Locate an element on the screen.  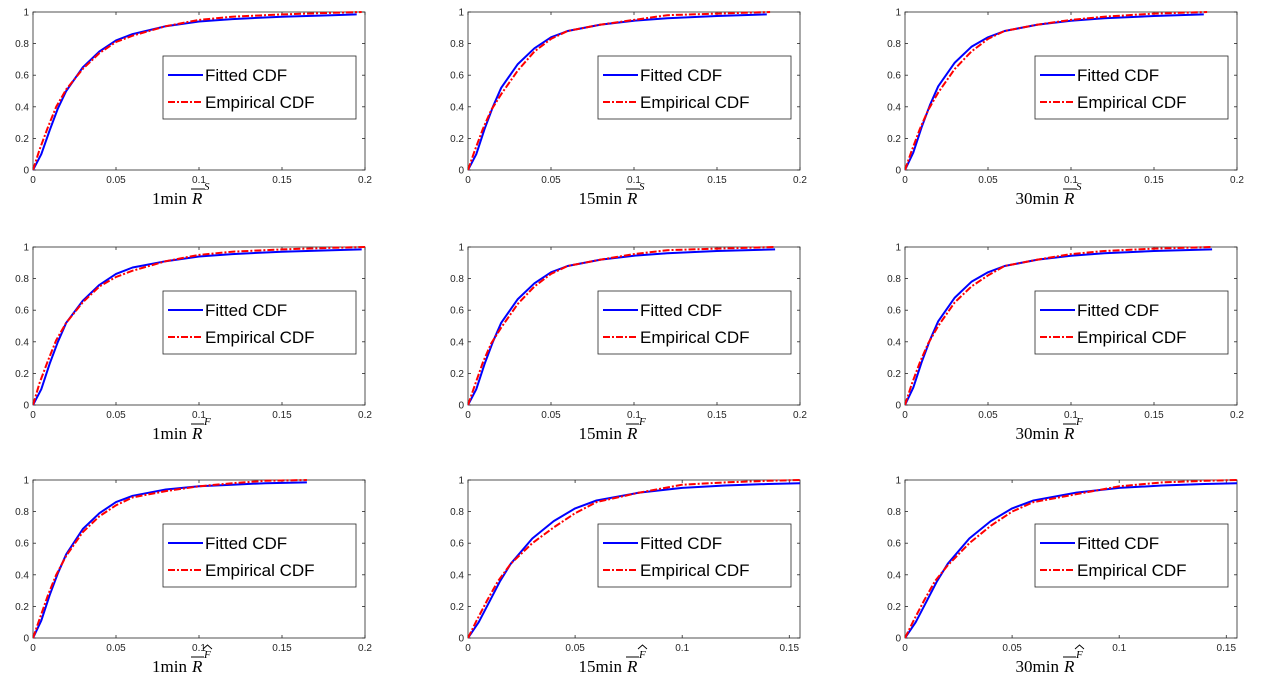
x-axis-label: 15min RF is located at coordinates (613, 660).